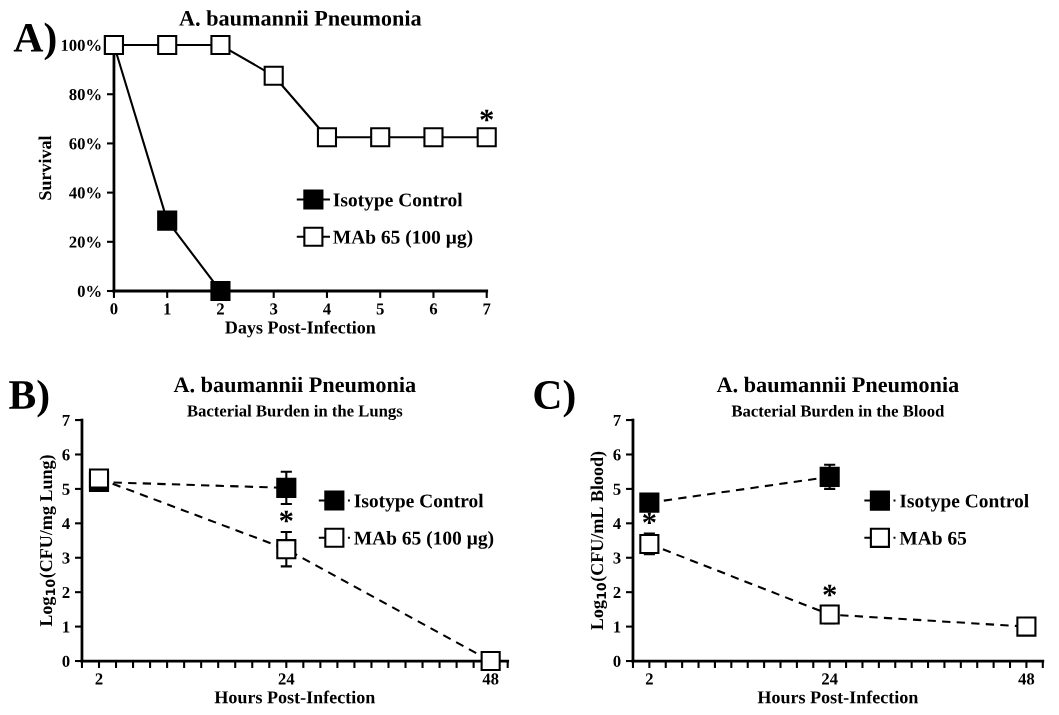 The width and height of the screenshot is (1059, 715). What do you see at coordinates (85, 242) in the screenshot?
I see `y-tick-label: 20%` at bounding box center [85, 242].